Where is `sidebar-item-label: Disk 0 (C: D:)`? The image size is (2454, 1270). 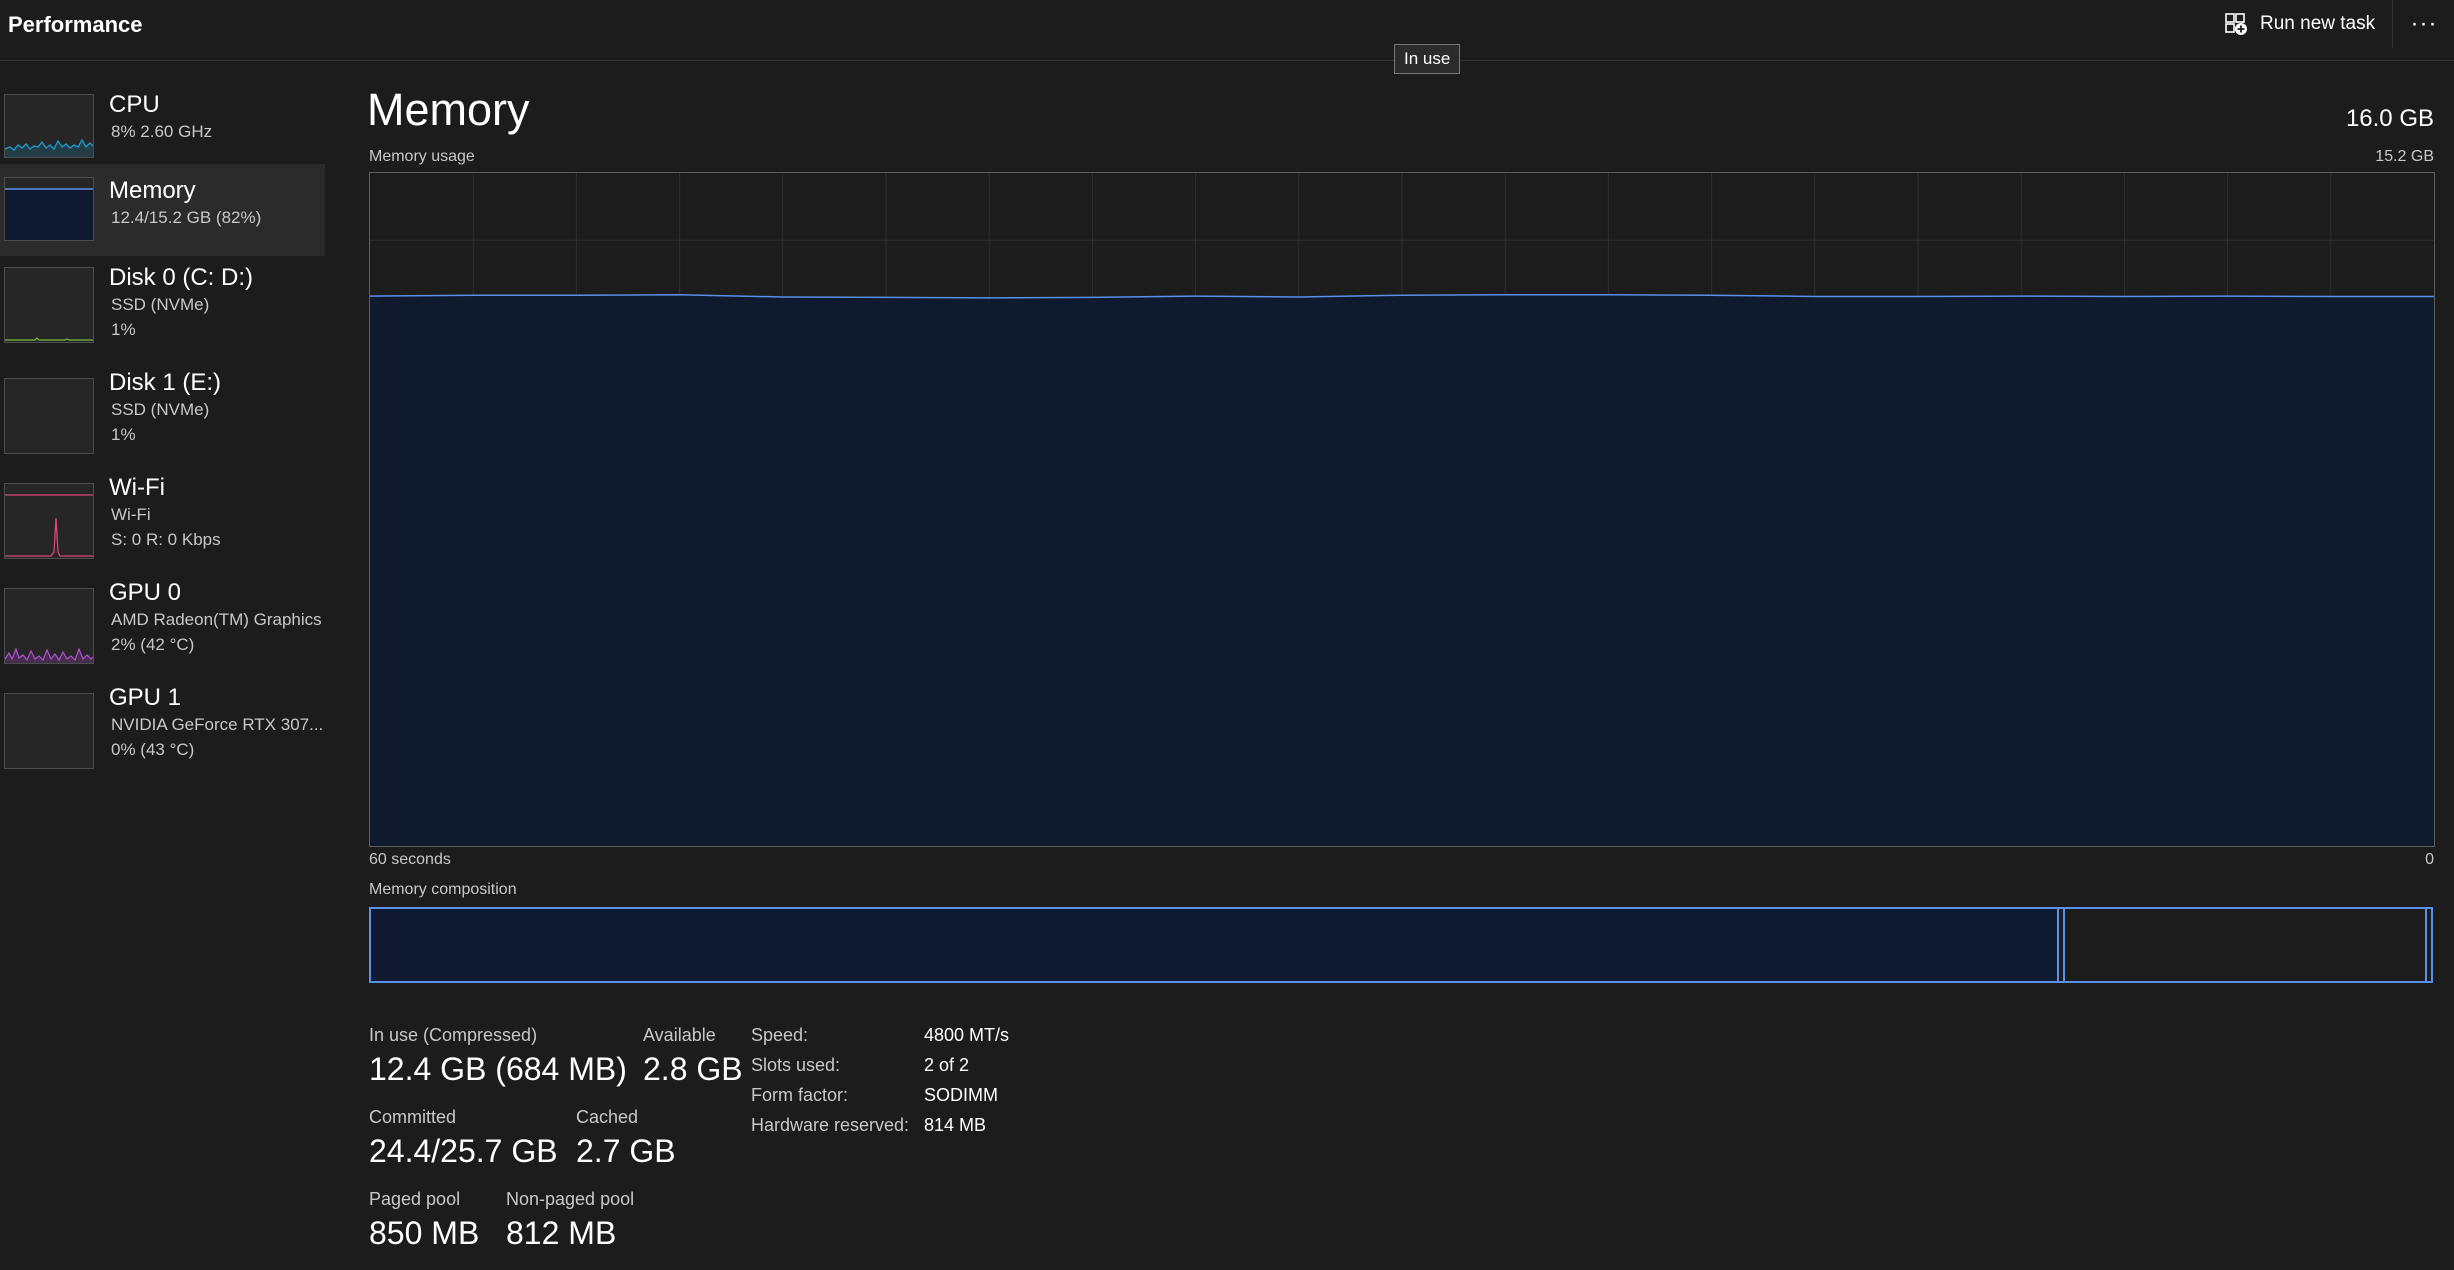 sidebar-item-label: Disk 0 (C: D:) is located at coordinates (181, 277).